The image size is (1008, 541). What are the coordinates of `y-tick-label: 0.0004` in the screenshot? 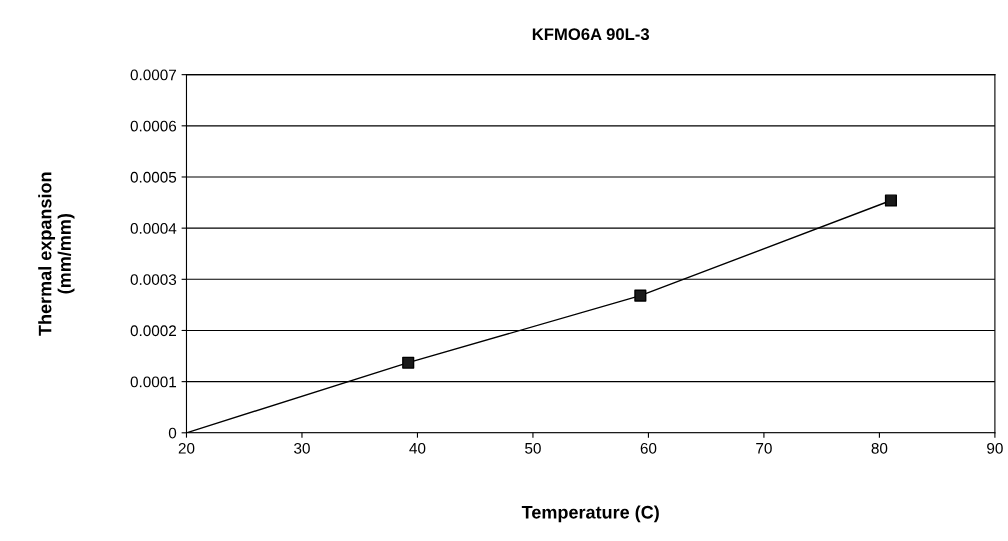 It's located at (153, 228).